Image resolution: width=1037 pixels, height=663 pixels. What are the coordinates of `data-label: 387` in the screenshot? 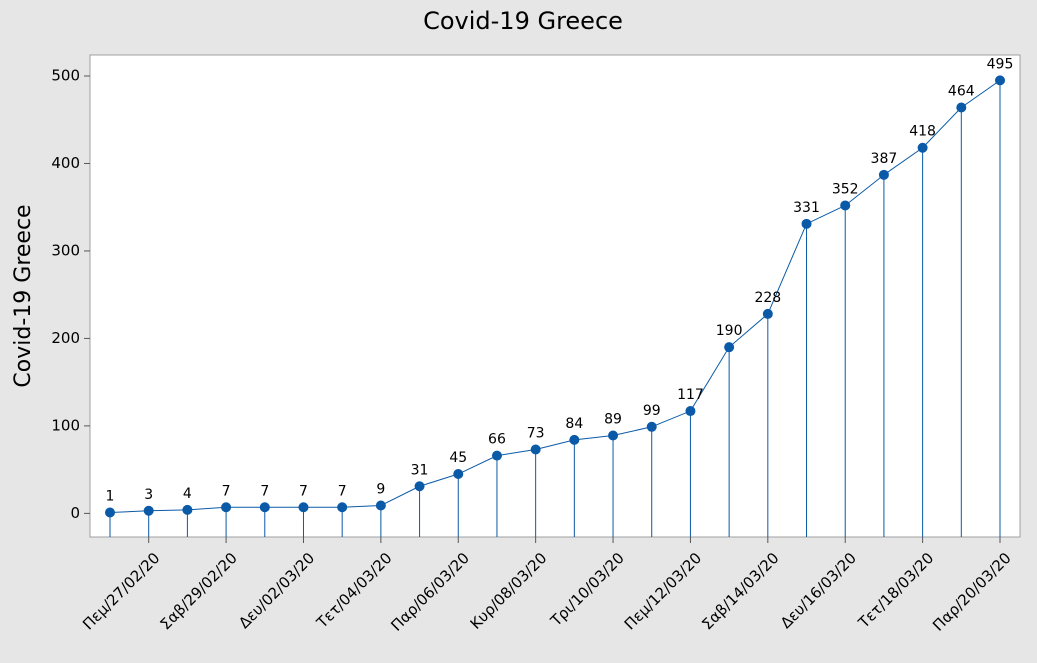 It's located at (884, 159).